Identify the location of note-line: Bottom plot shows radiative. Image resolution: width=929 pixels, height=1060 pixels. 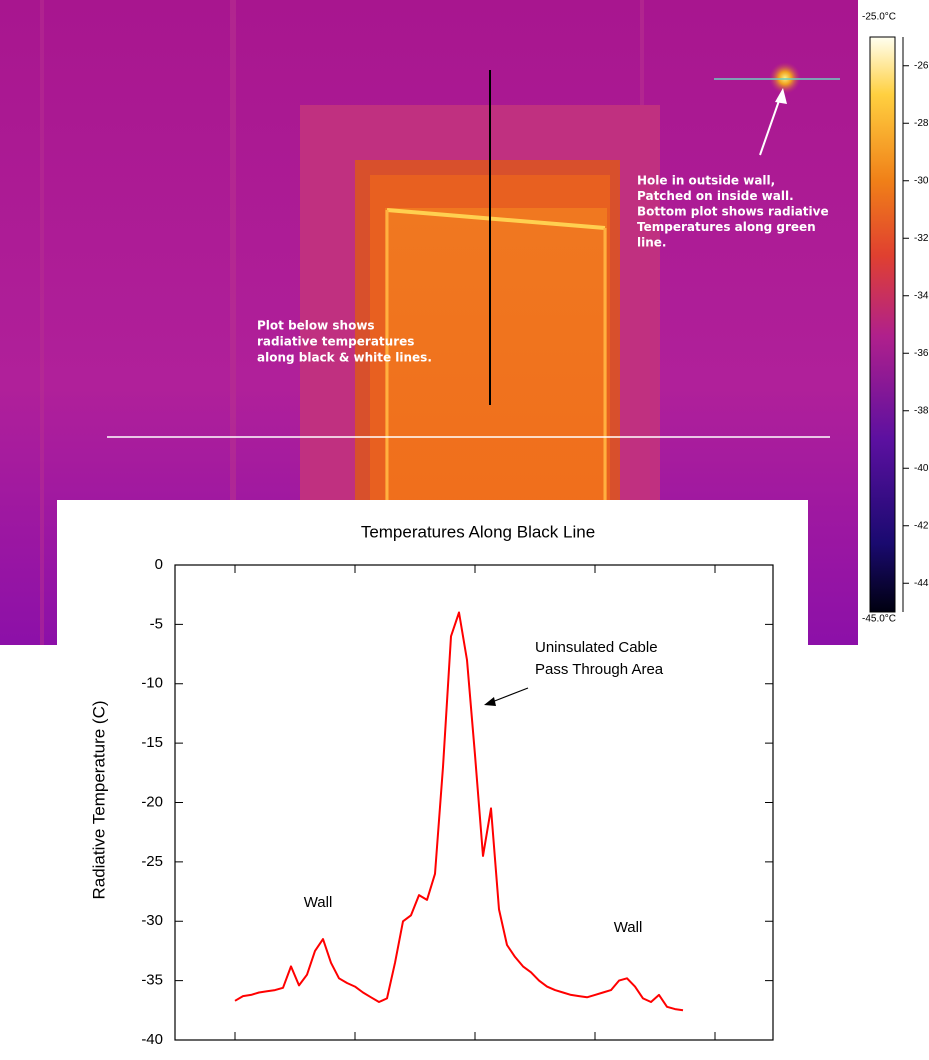
(733, 212).